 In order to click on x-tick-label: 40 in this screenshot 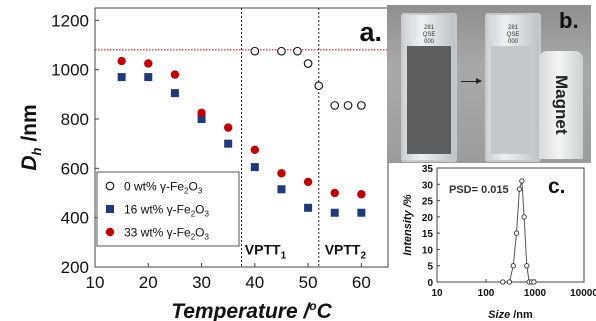, I will do `click(254, 282)`.